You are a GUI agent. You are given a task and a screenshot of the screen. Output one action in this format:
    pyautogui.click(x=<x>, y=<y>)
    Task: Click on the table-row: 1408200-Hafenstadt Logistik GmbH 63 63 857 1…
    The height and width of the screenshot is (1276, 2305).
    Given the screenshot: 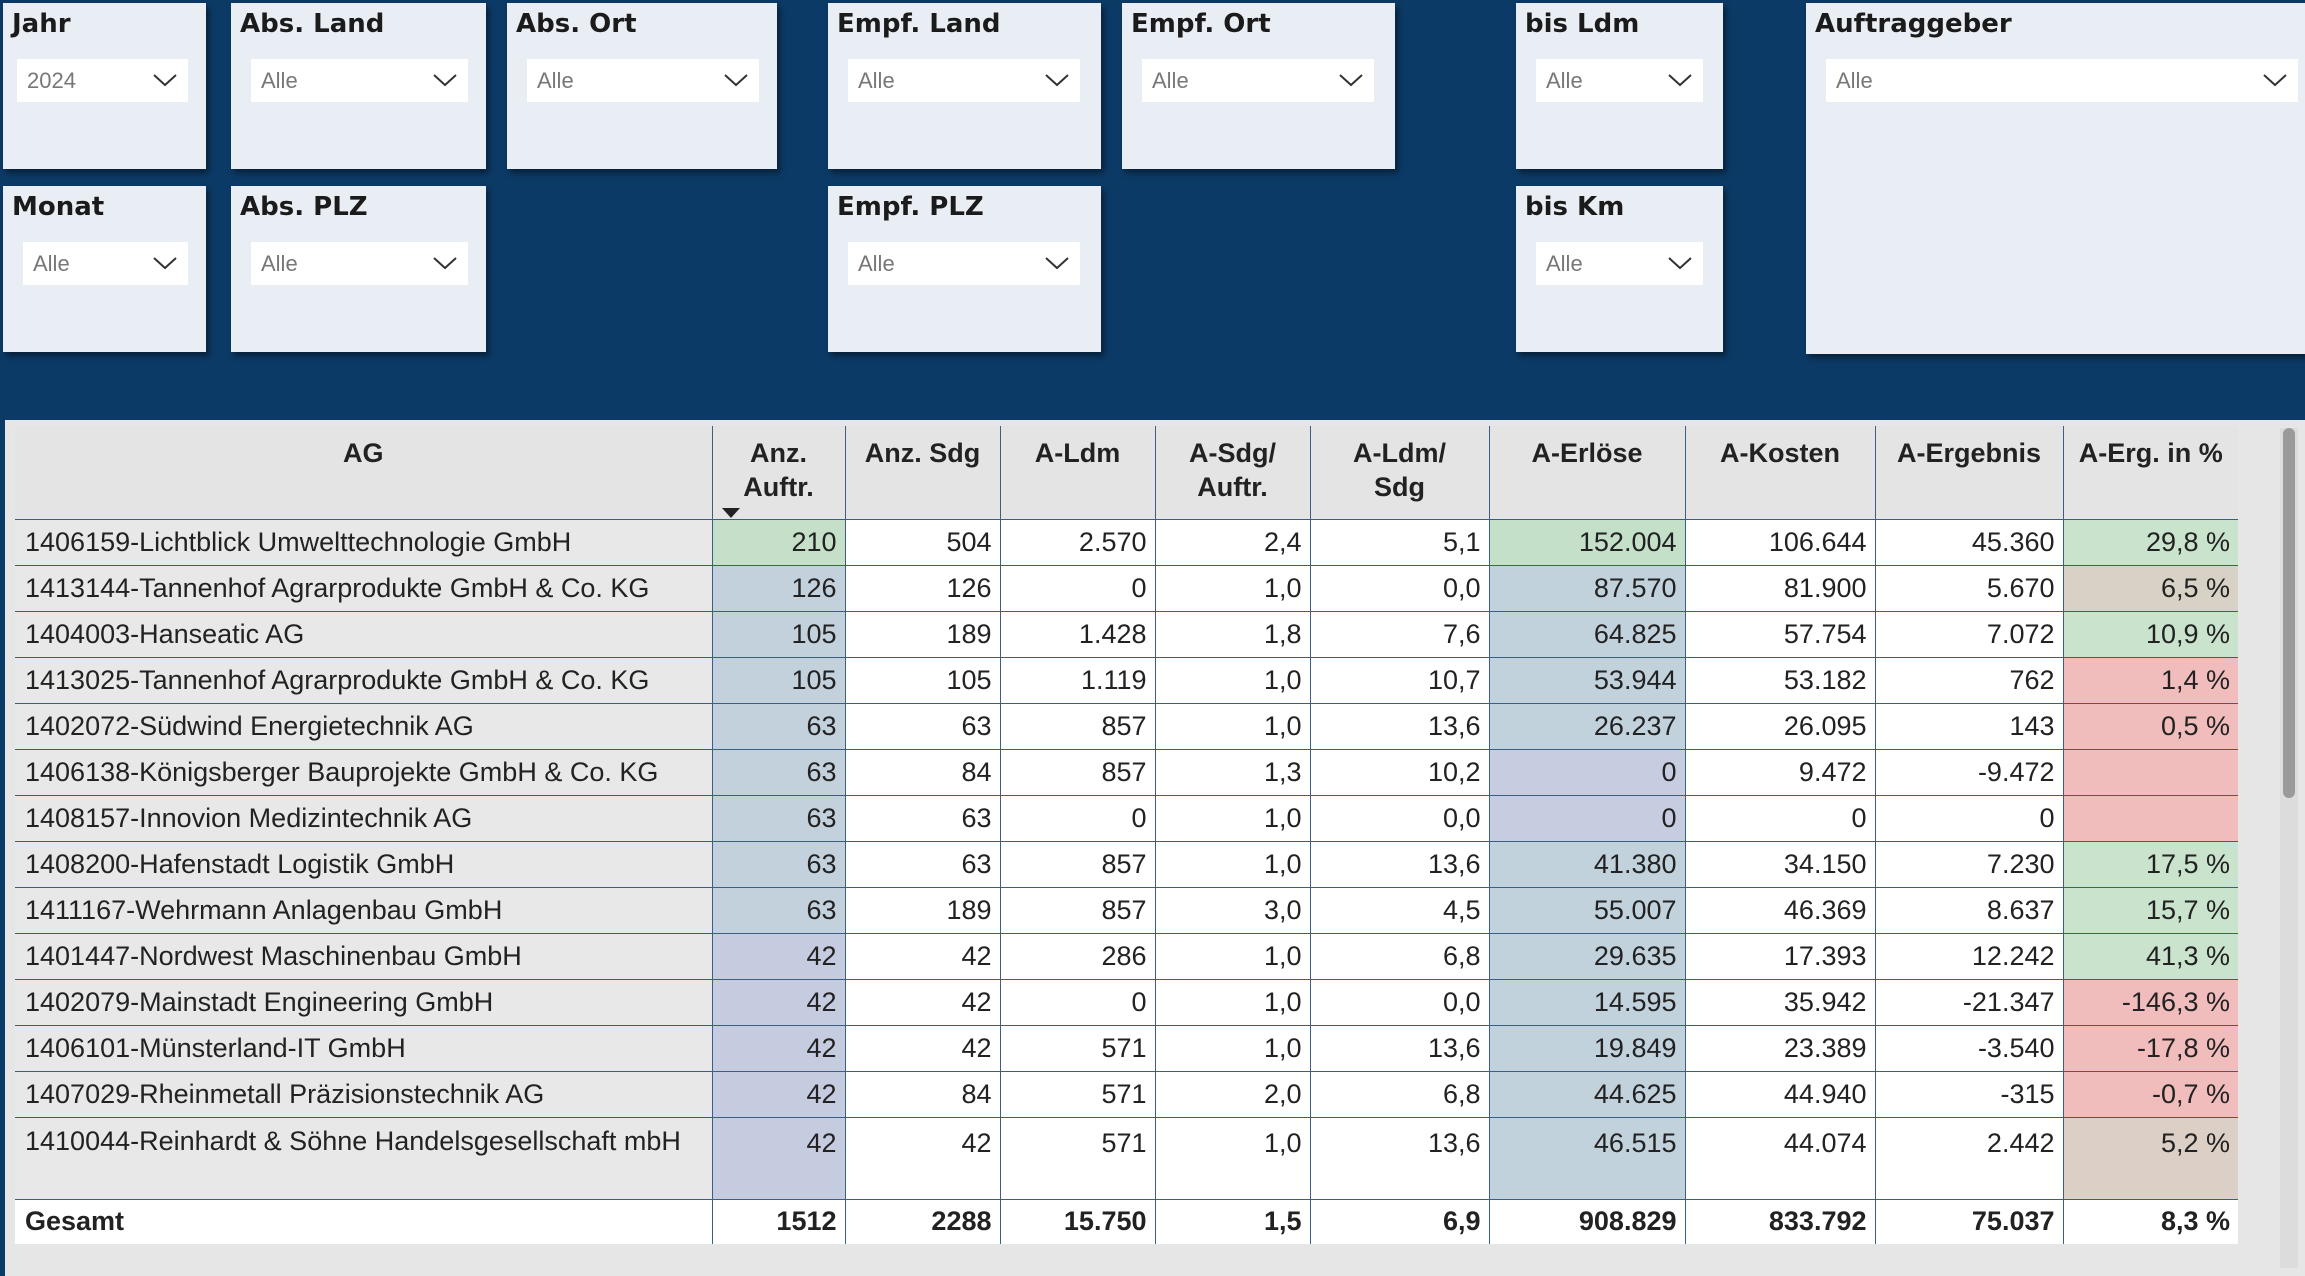 What is the action you would take?
    pyautogui.click(x=1126, y=864)
    